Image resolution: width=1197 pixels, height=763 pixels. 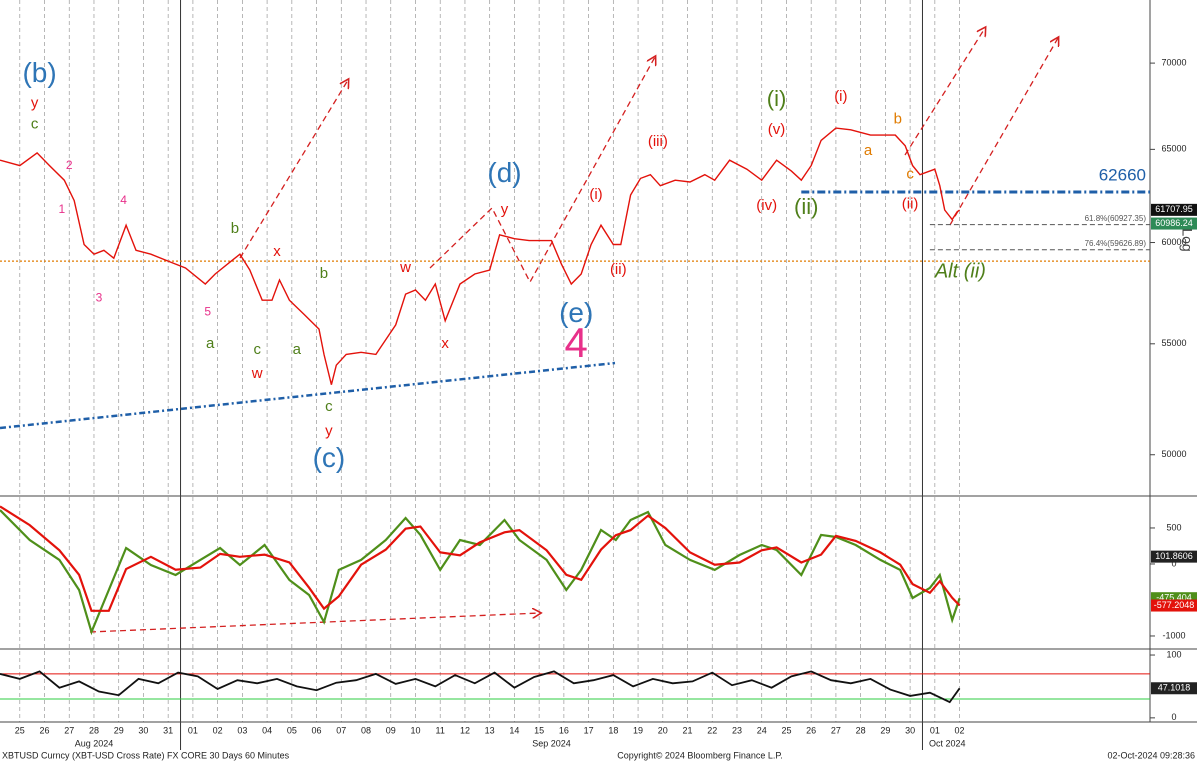 What do you see at coordinates (242, 730) in the screenshot?
I see `x-tick-label: 03` at bounding box center [242, 730].